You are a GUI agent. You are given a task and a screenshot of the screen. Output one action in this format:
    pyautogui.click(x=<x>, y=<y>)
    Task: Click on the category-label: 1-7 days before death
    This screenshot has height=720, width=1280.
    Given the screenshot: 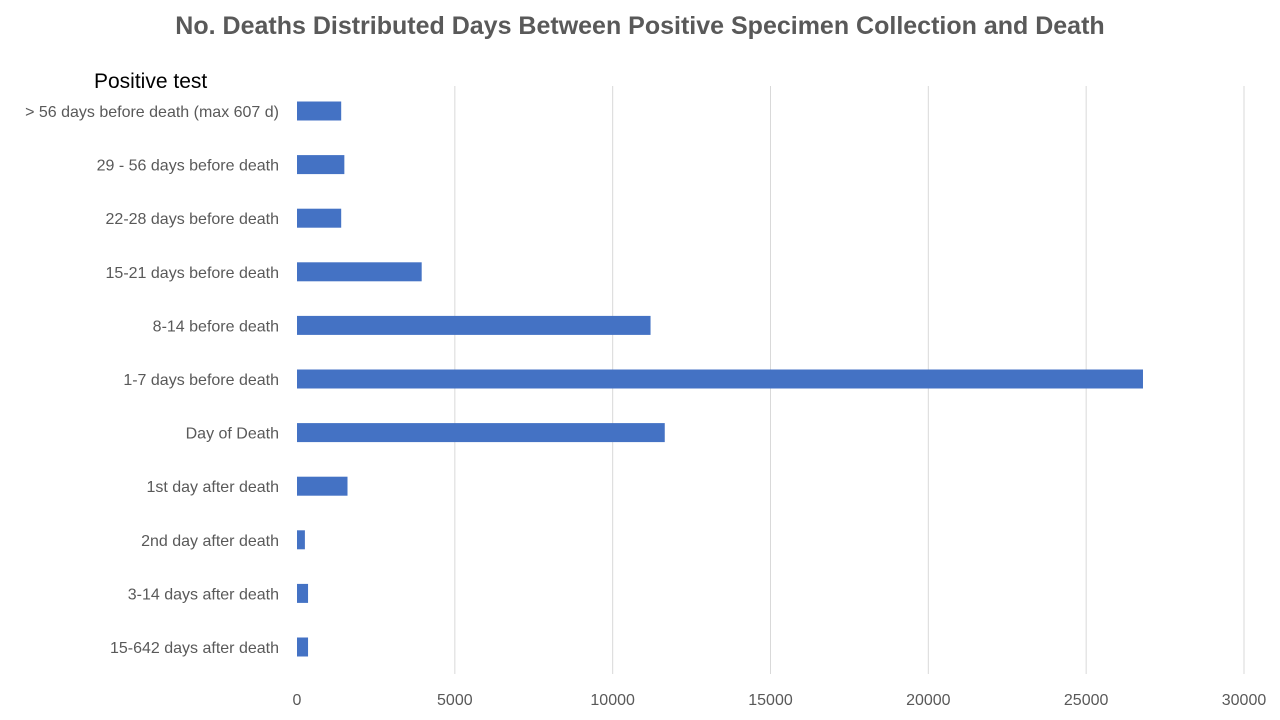 What is the action you would take?
    pyautogui.click(x=201, y=380)
    